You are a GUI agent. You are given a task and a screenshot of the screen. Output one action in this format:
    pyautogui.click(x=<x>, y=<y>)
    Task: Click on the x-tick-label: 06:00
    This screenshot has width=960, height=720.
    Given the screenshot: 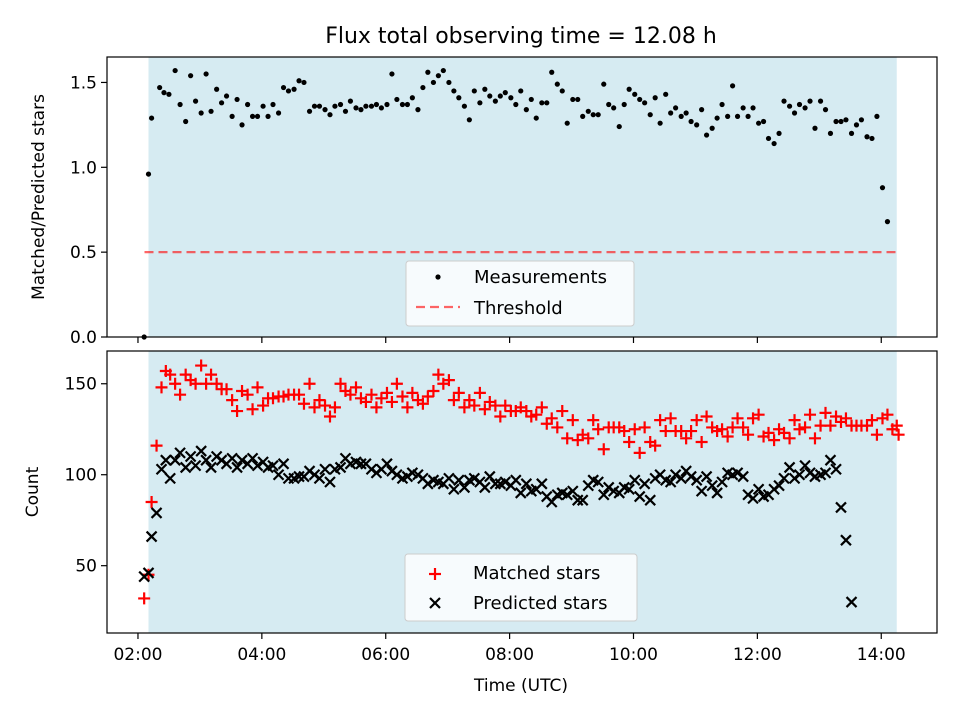 What is the action you would take?
    pyautogui.click(x=385, y=655)
    